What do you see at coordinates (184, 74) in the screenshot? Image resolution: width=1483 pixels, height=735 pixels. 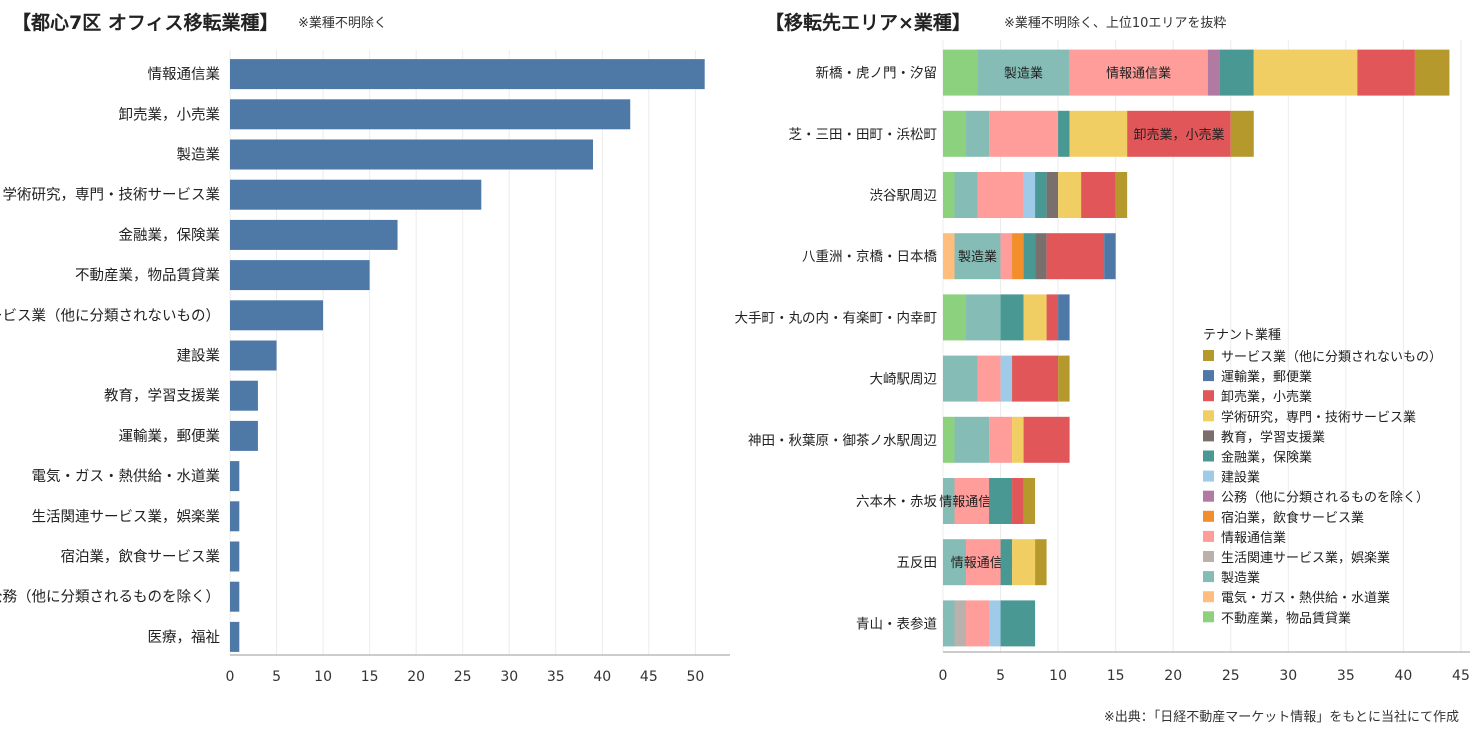 I see `category-label: 情報通信業` at bounding box center [184, 74].